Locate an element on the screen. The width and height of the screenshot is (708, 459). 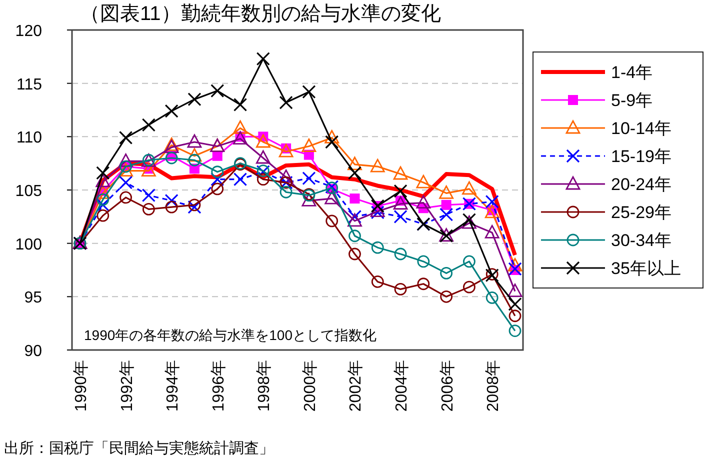
xtick: 2008年 is located at coordinates (493, 386).